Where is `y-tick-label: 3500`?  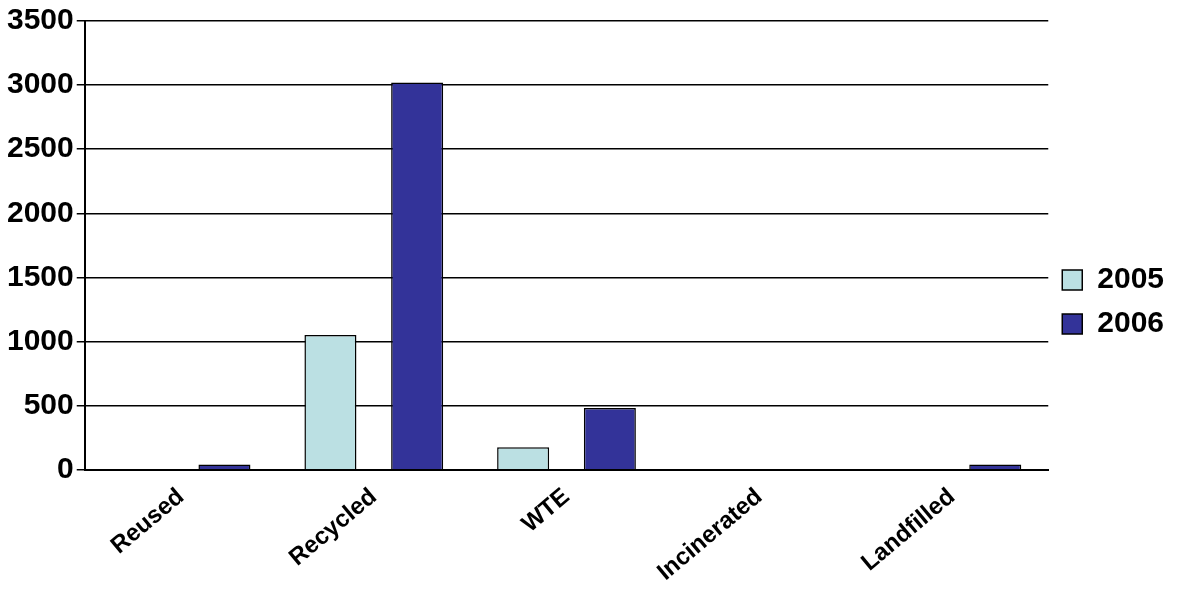
y-tick-label: 3500 is located at coordinates (40, 19).